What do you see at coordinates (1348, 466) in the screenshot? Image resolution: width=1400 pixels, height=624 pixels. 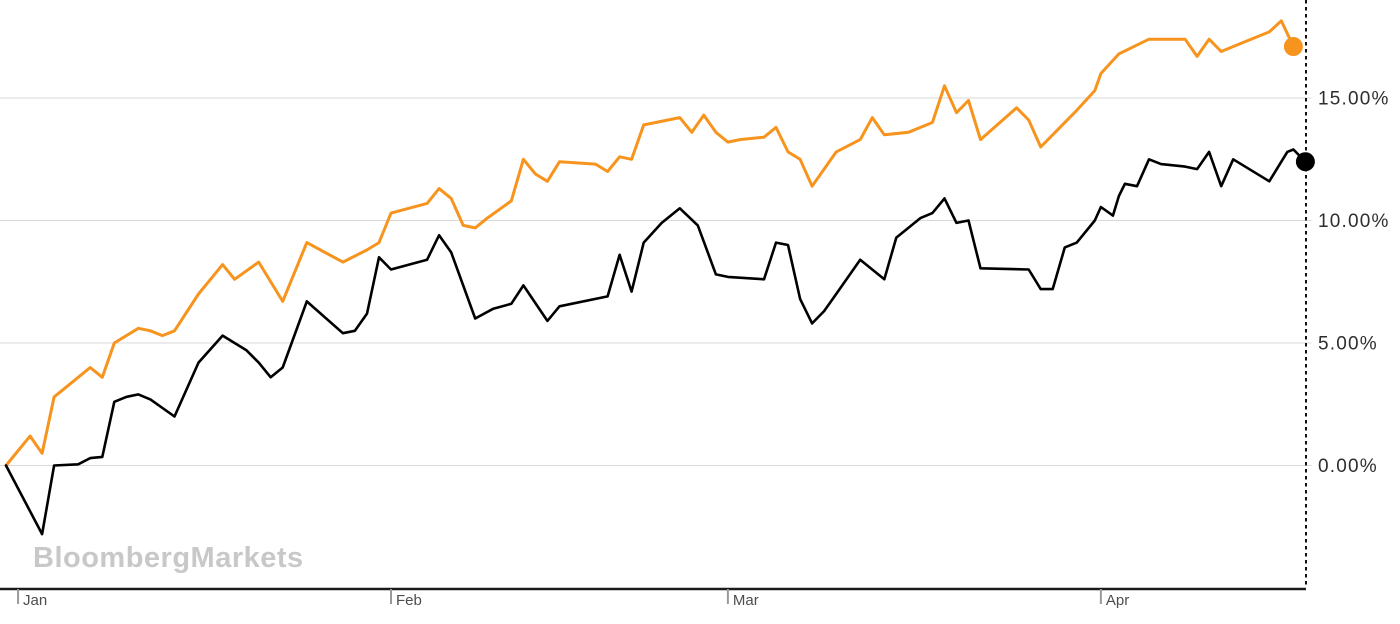 I see `y-axis-label: 0.00%` at bounding box center [1348, 466].